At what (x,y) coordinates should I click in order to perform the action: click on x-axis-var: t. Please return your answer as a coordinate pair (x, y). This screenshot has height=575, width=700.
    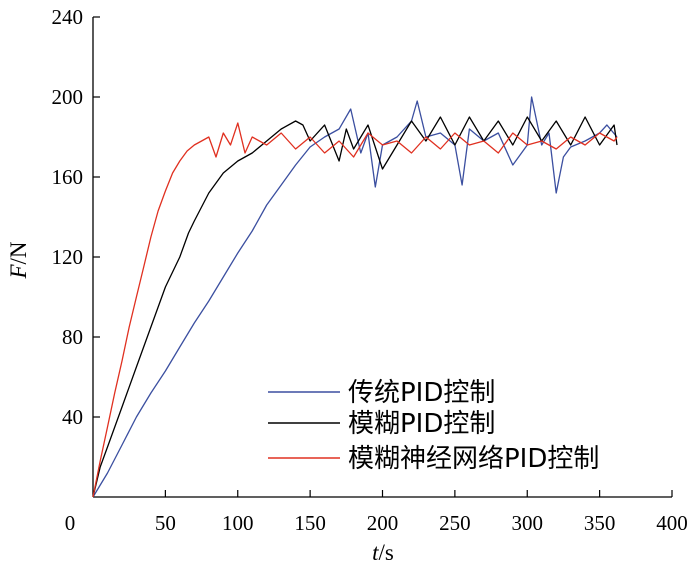
    Looking at the image, I should click on (375, 552).